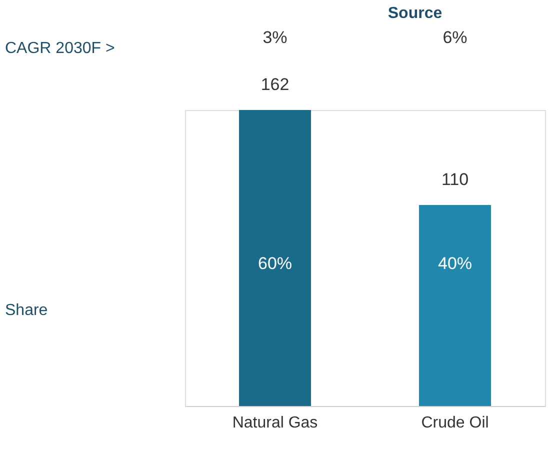  I want to click on data-label: 162, so click(275, 84).